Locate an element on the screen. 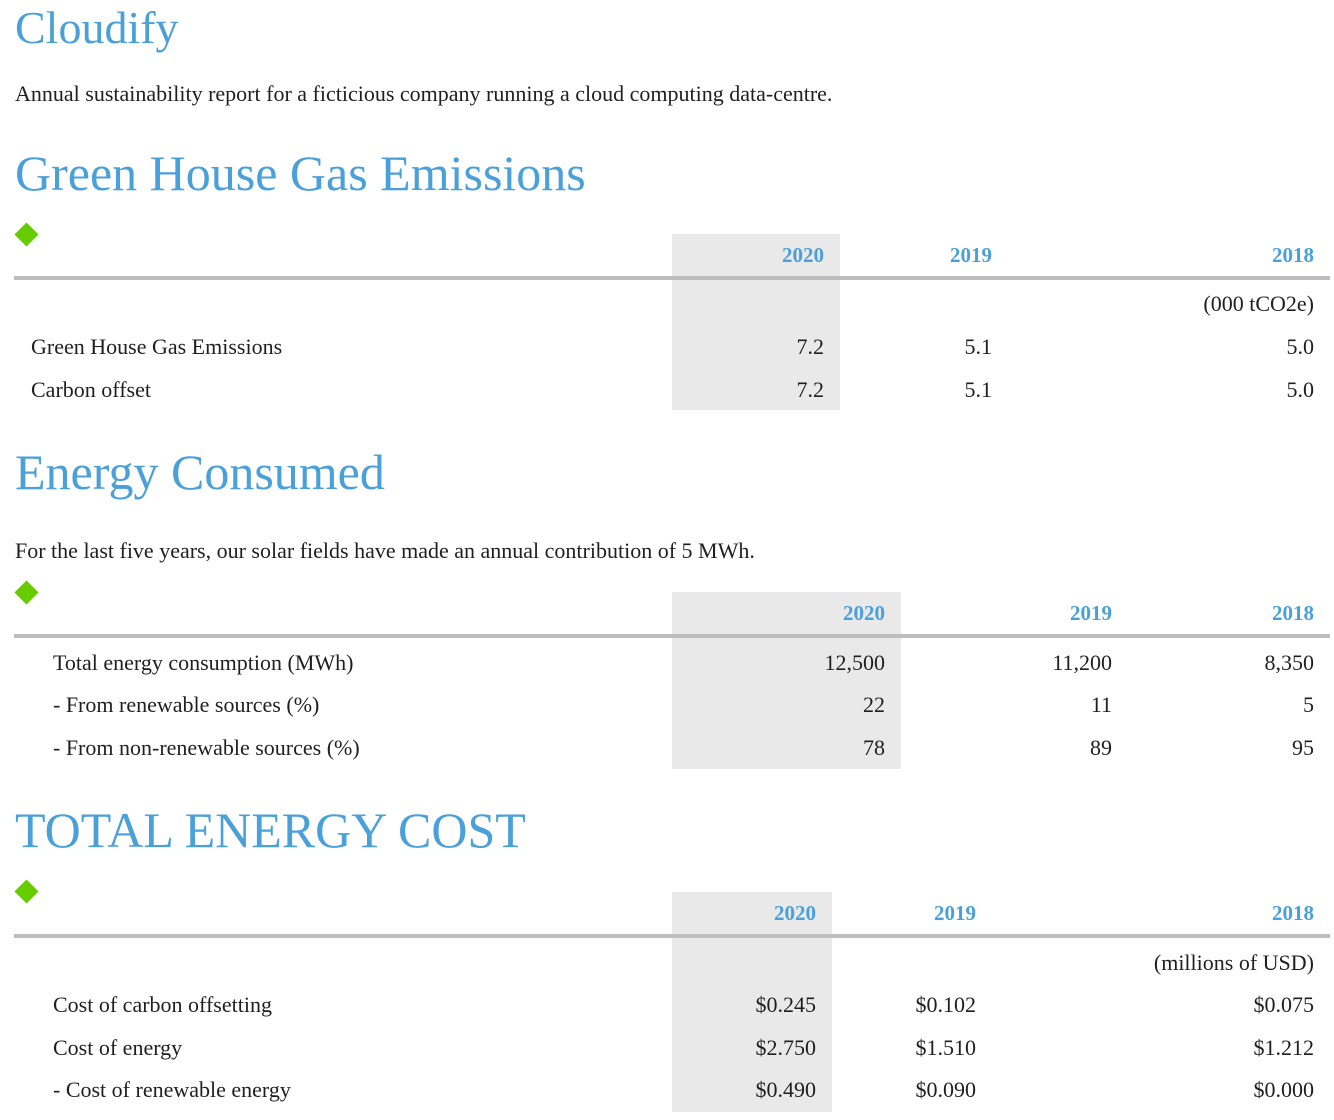 Image resolution: width=1334 pixels, height=1120 pixels. ghg-section-title: Green House Gas Emissions is located at coordinates (300, 173).